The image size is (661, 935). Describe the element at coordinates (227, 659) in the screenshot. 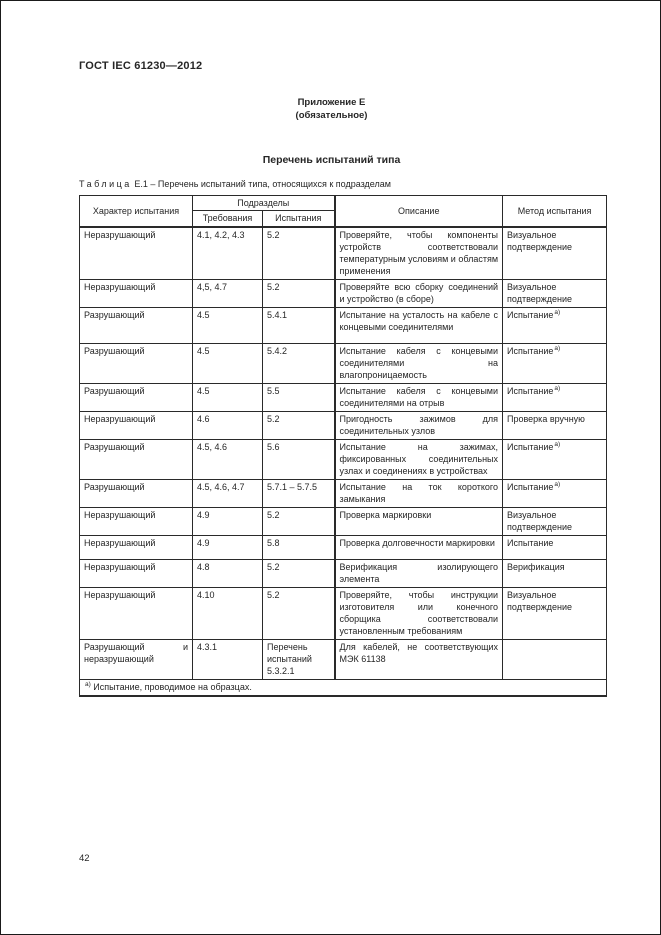

I see `cell-requirements: 4.3.1` at that location.